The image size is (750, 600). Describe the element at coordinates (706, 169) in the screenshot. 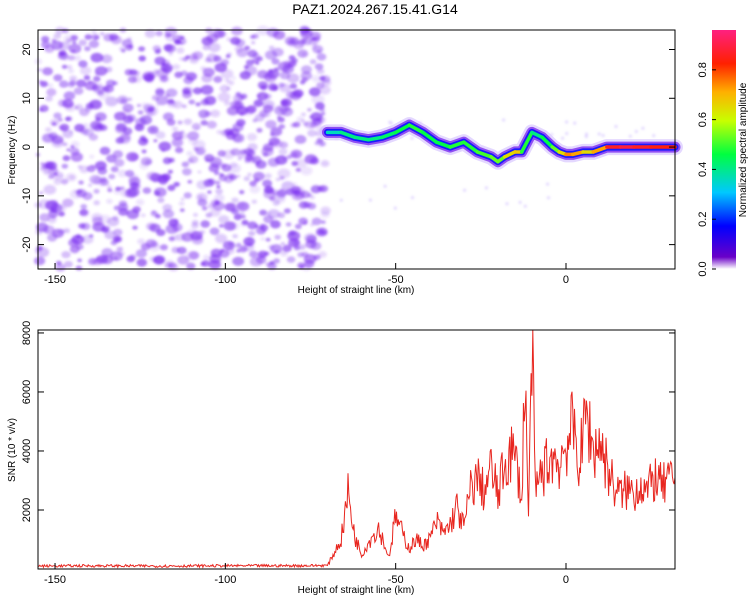

I see `colorbar-ticks: 0.0 0.2 0.4 0.6 0.8` at that location.